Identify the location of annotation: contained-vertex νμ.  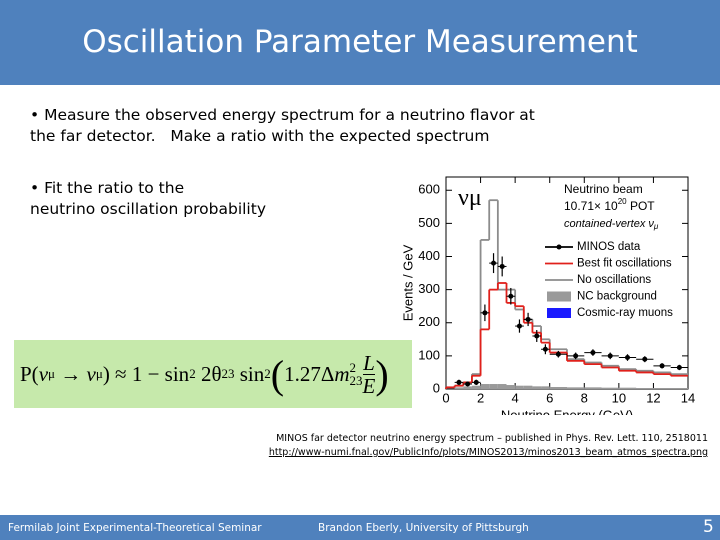
(611, 224).